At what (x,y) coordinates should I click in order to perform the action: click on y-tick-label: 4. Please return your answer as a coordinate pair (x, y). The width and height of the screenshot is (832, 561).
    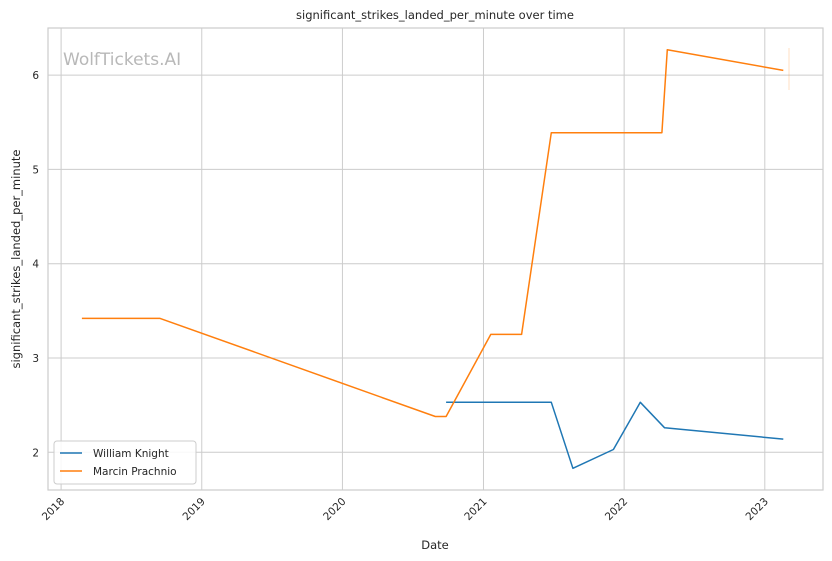
    Looking at the image, I should click on (35, 265).